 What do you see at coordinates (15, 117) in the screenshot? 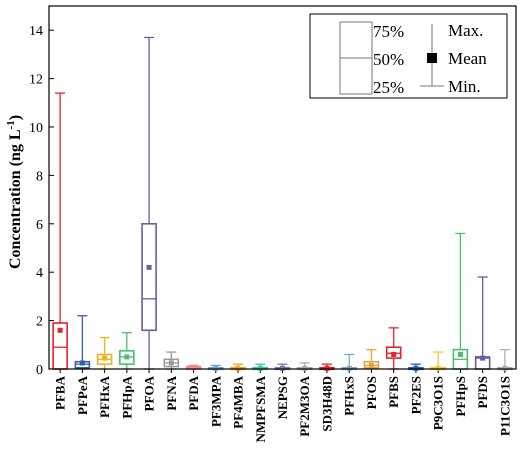
I see `y-axis-title-close: )` at bounding box center [15, 117].